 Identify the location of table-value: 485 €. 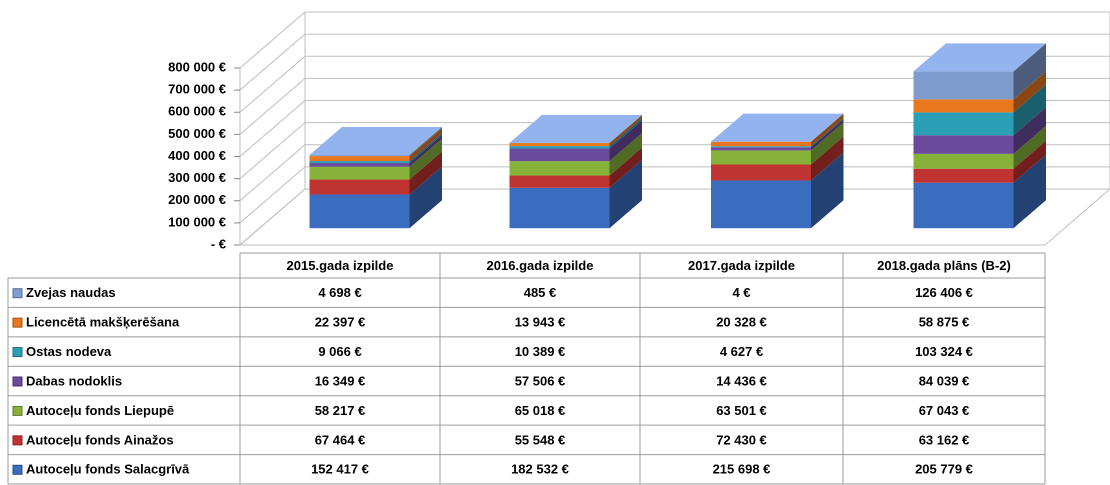
(540, 292).